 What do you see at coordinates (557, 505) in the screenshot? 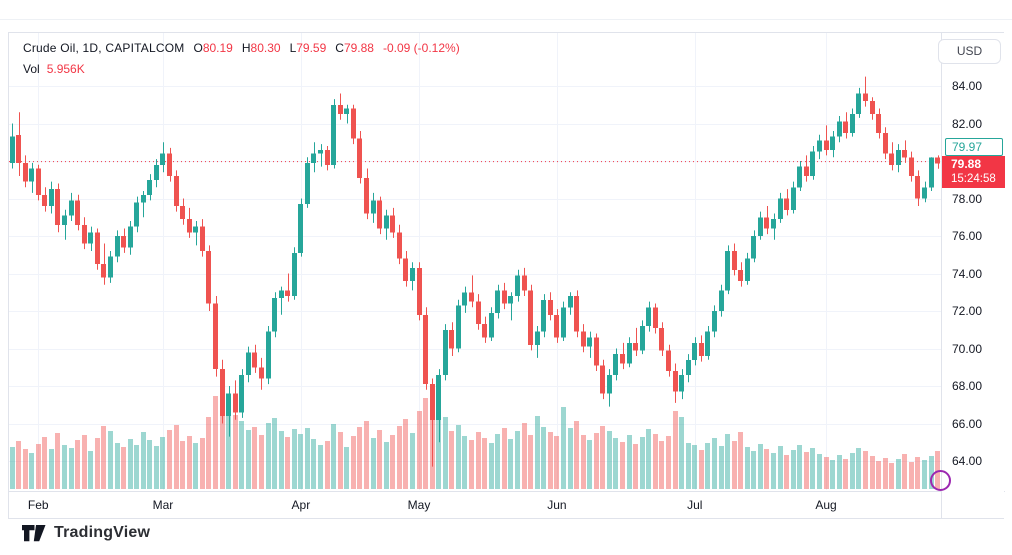
I see `time-axis-label: Jun` at bounding box center [557, 505].